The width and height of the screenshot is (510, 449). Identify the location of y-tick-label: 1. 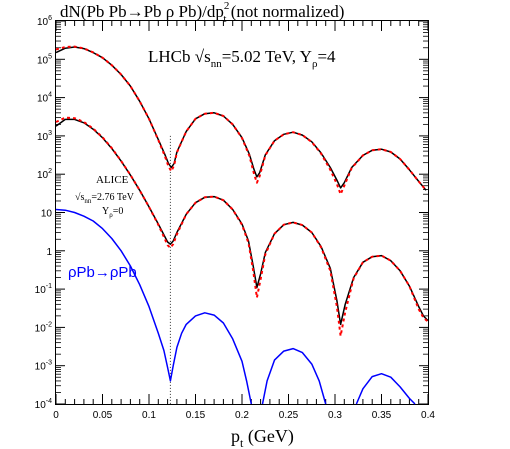
(49, 252).